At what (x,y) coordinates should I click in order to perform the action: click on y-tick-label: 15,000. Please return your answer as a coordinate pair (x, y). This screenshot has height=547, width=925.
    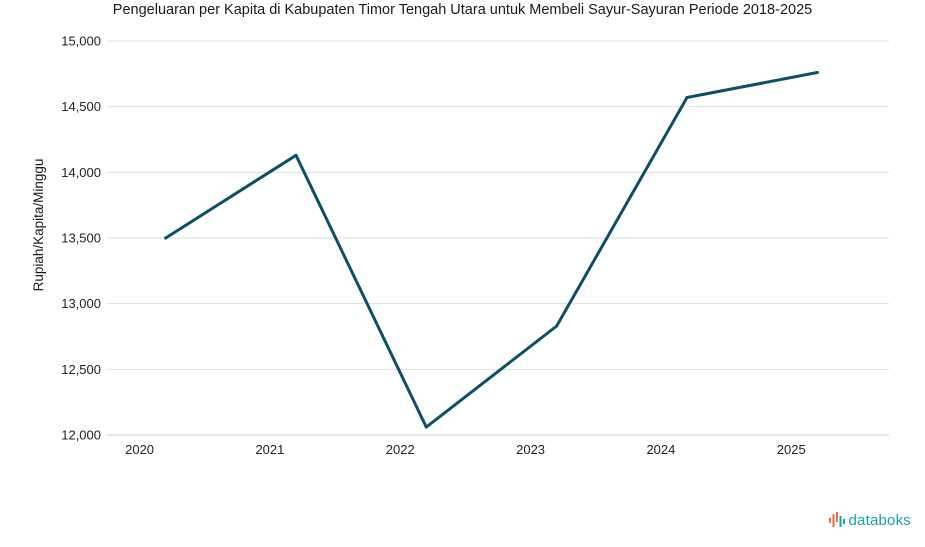
    Looking at the image, I should click on (81, 41).